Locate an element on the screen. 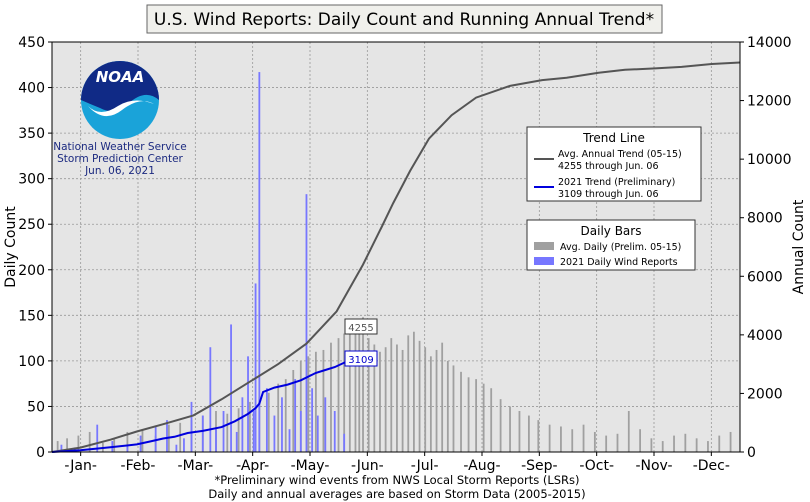  right-tick-label: 4000 is located at coordinates (765, 336).